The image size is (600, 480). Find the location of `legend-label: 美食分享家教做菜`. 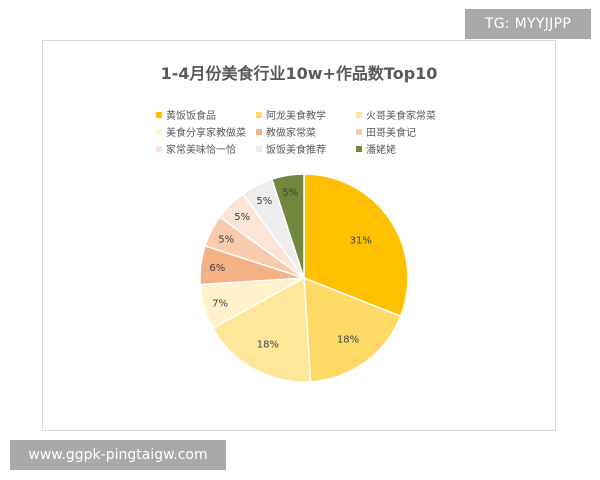

legend-label: 美食分享家教做菜 is located at coordinates (206, 133).